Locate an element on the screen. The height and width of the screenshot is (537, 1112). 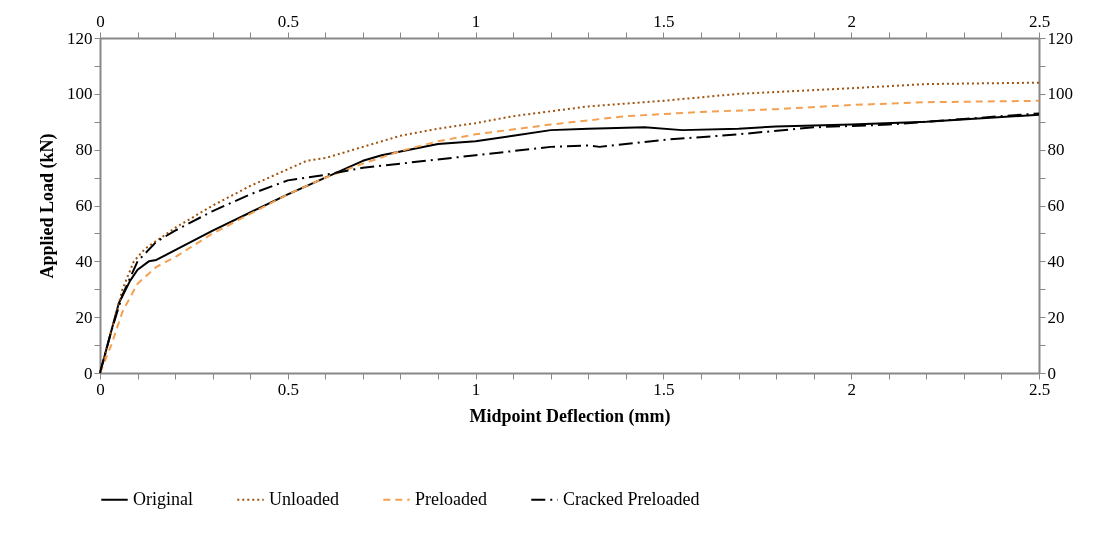
x-tick-label: 2 is located at coordinates (851, 389).